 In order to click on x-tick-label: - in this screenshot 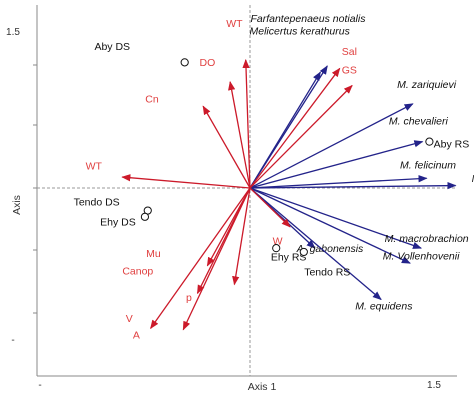, I will do `click(39, 385)`.